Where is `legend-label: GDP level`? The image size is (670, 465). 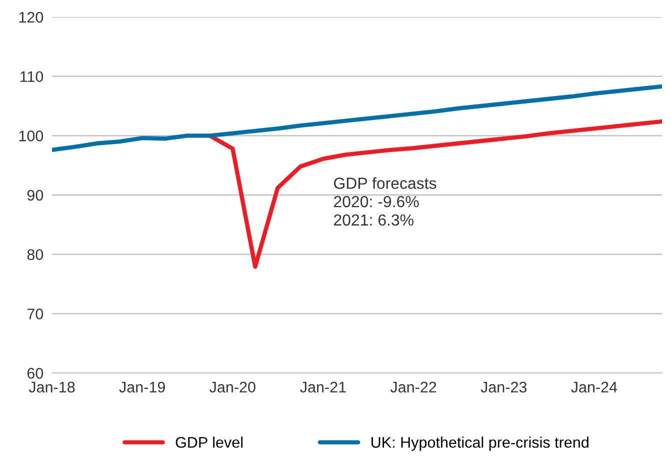 legend-label: GDP level is located at coordinates (209, 442).